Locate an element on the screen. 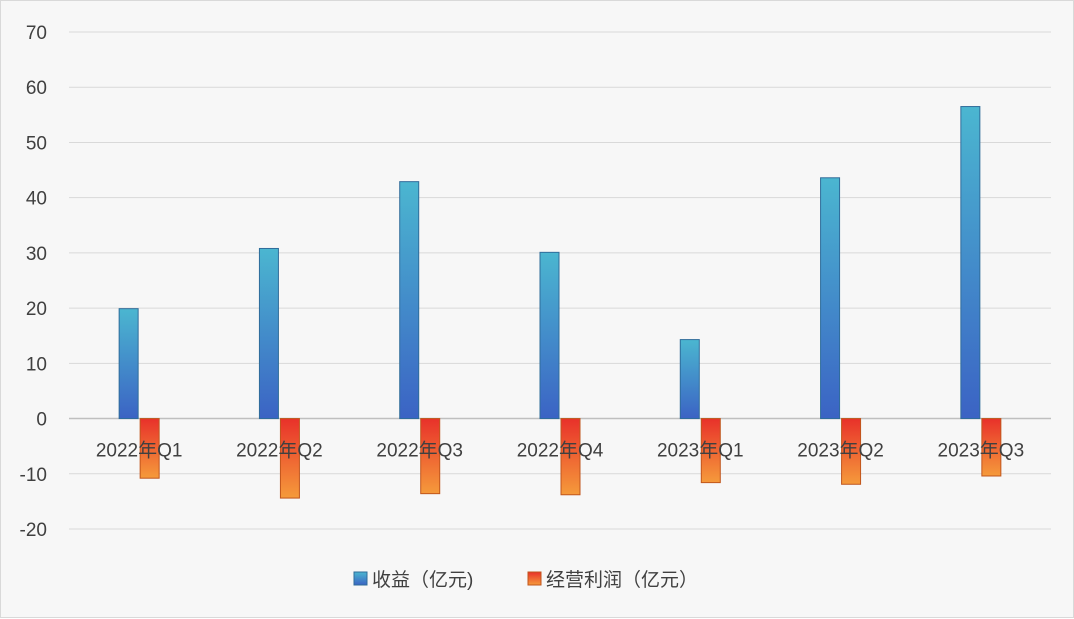  x-category-label: 2022年Q2 is located at coordinates (279, 451).